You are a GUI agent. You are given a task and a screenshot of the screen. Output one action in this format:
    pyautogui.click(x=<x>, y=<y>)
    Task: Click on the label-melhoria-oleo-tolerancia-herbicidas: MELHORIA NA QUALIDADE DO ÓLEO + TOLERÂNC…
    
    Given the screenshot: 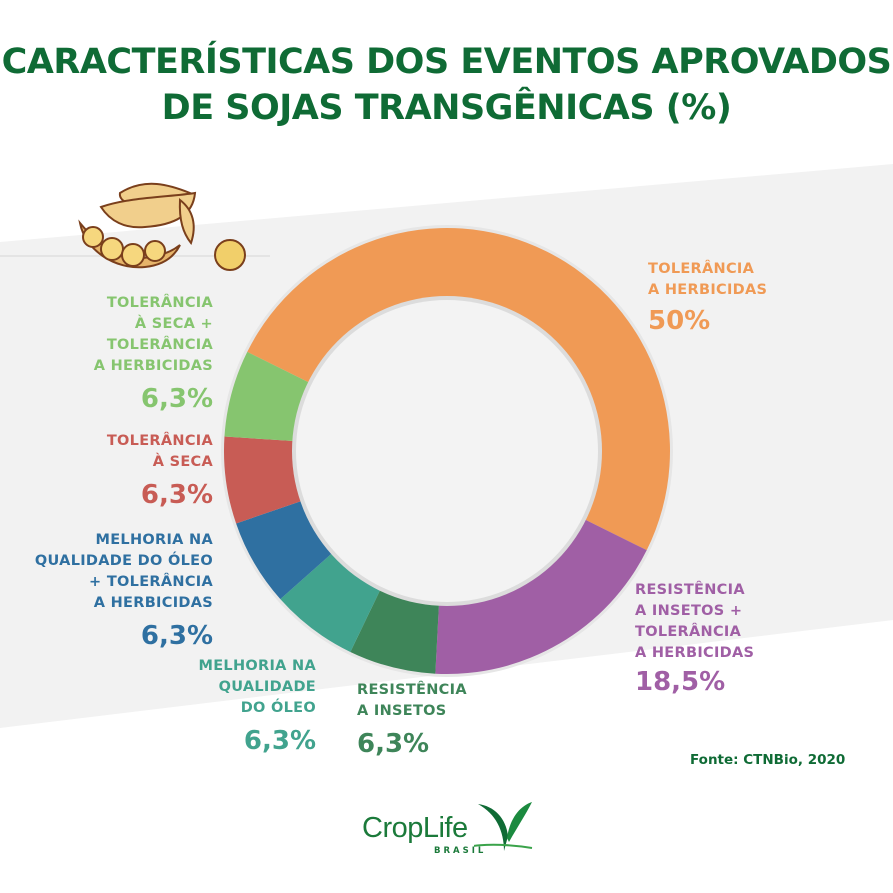 What is the action you would take?
    pyautogui.click(x=123, y=591)
    